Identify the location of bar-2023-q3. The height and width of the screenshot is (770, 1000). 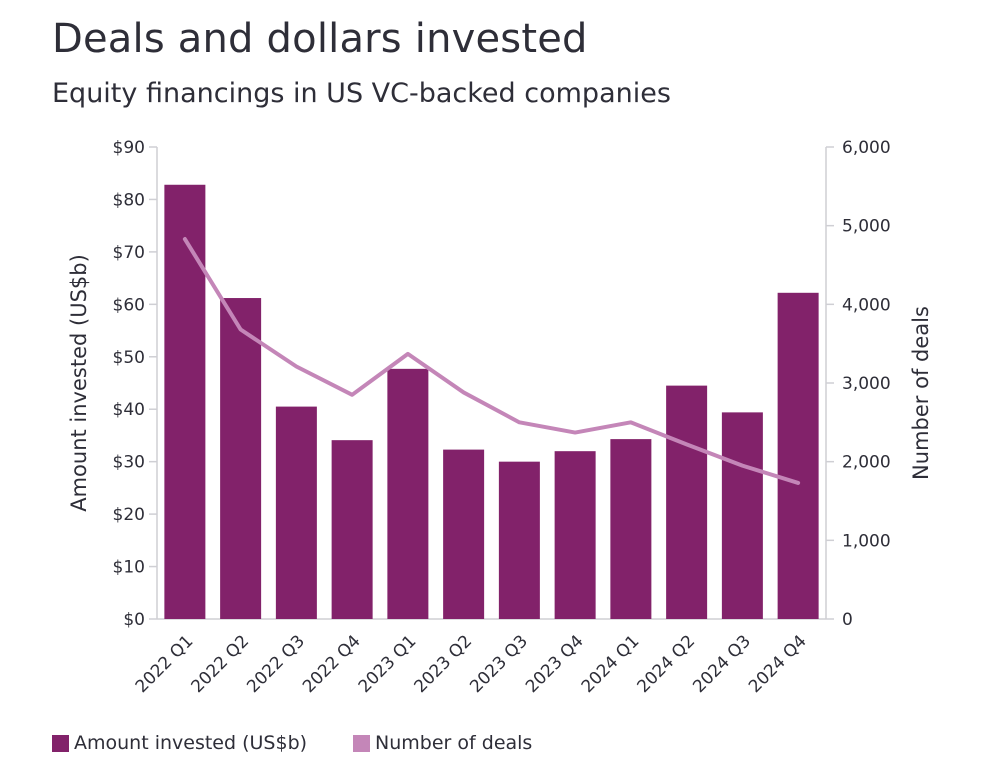
(519, 540).